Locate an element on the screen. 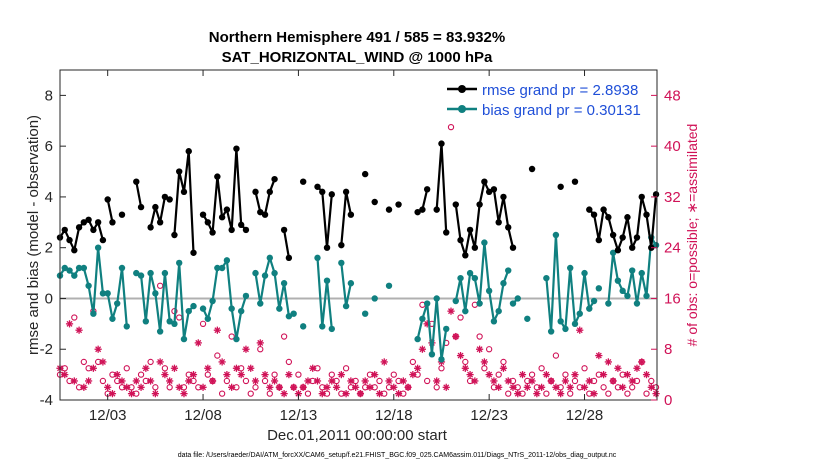  y2-tick-label: 8 is located at coordinates (668, 349).